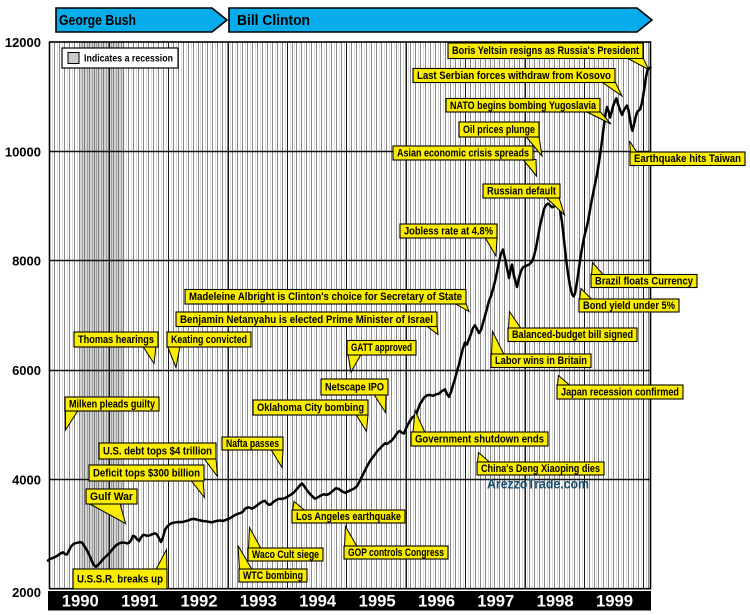  What do you see at coordinates (273, 576) in the screenshot?
I see `svg-text: WTC bombing` at bounding box center [273, 576].